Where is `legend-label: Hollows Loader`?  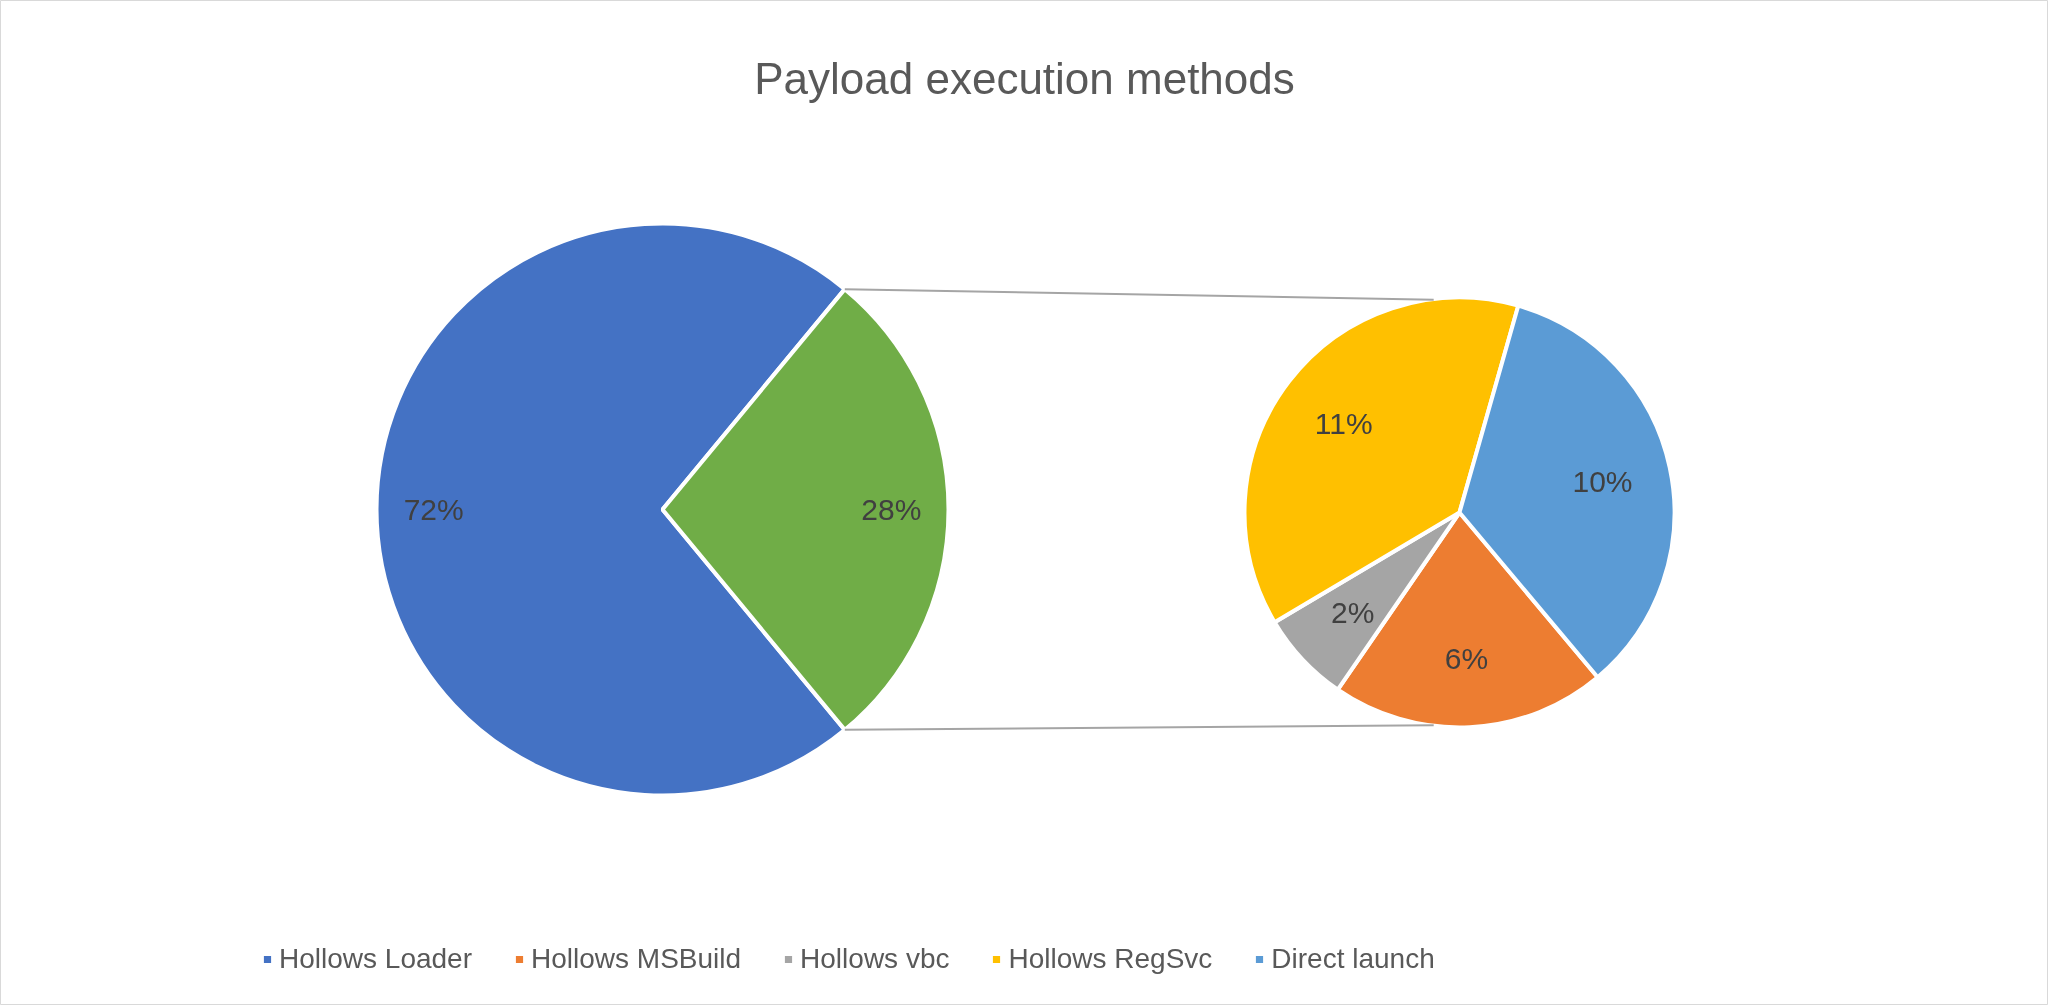 legend-label: Hollows Loader is located at coordinates (375, 959).